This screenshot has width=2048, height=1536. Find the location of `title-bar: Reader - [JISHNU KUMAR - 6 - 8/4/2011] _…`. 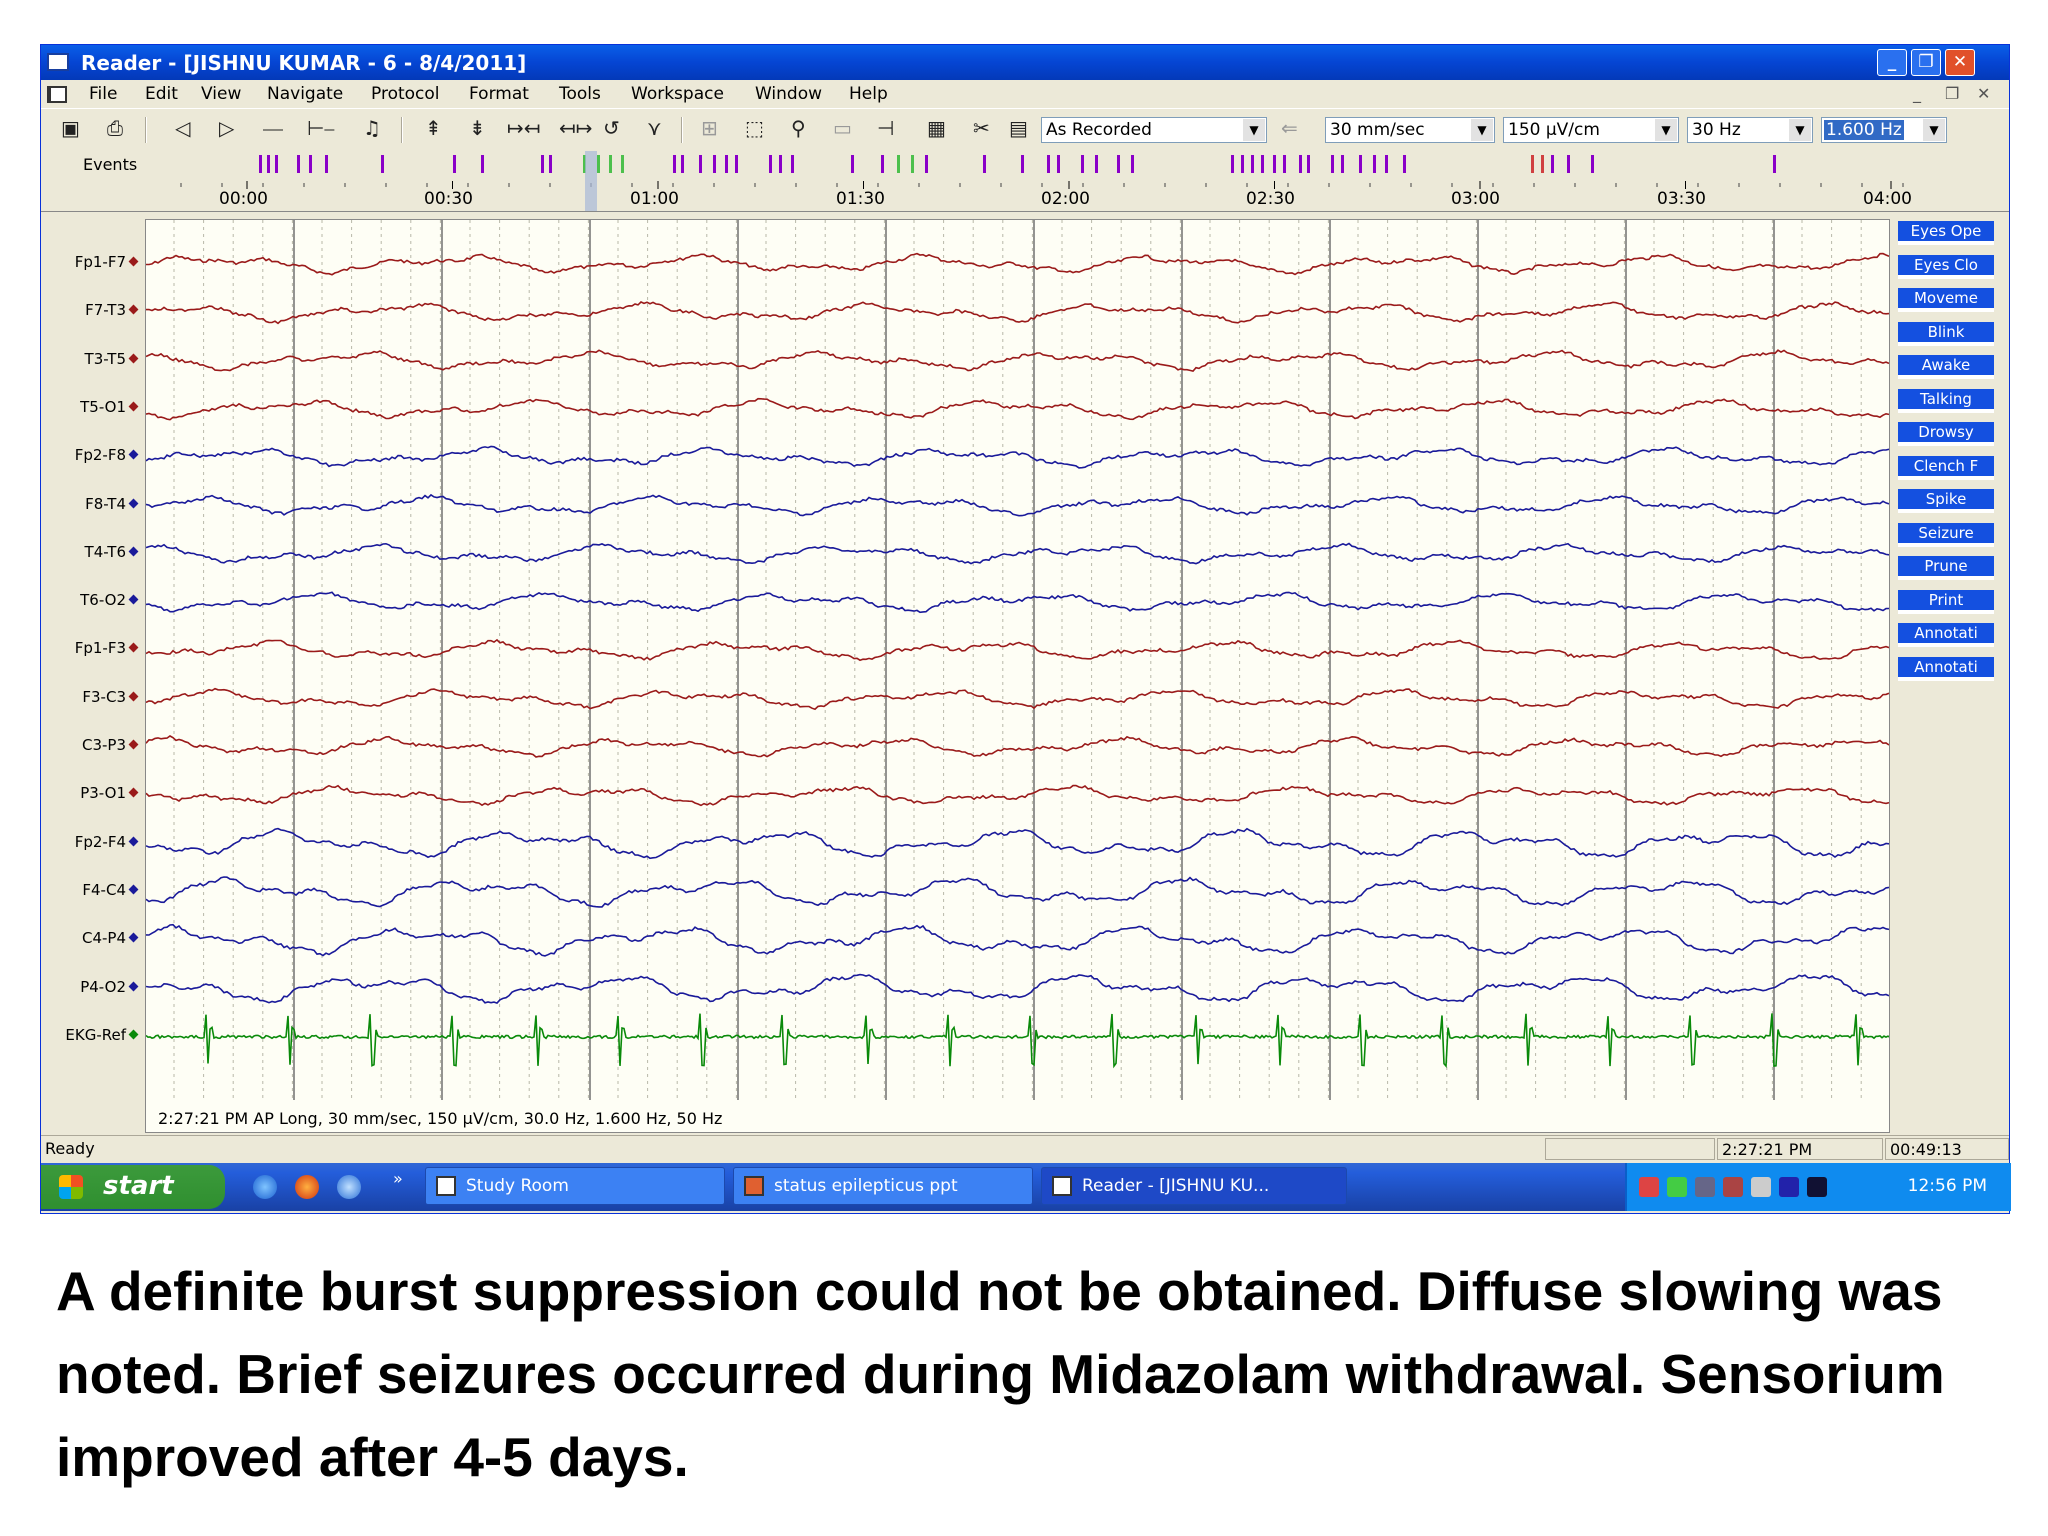

title-bar: Reader - [JISHNU KUMAR - 6 - 8/4/2011] _… is located at coordinates (1025, 62).